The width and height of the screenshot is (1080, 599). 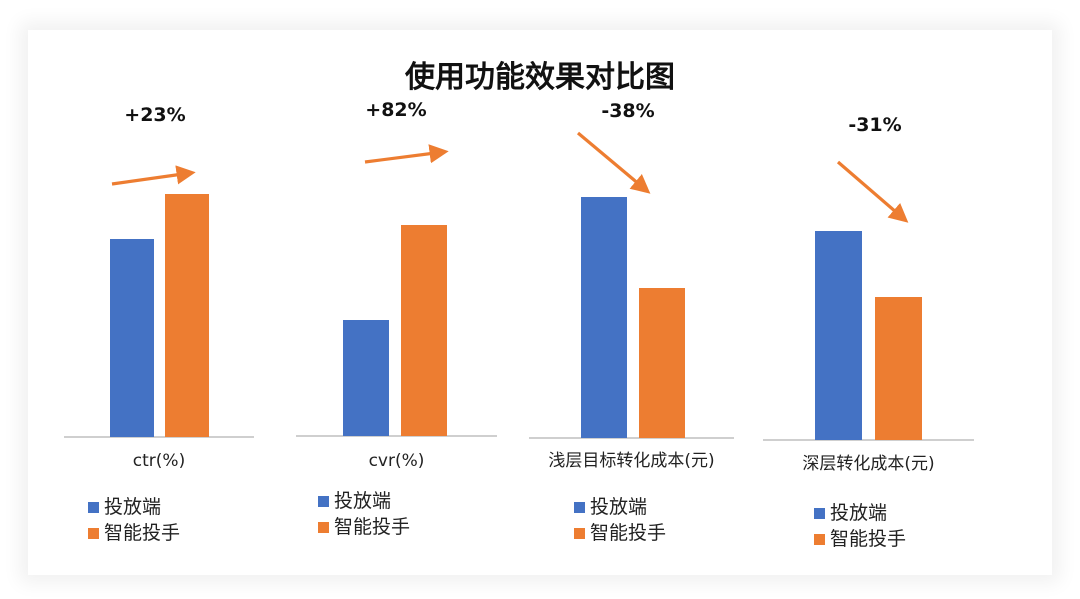 What do you see at coordinates (627, 111) in the screenshot?
I see `change-label: -38%` at bounding box center [627, 111].